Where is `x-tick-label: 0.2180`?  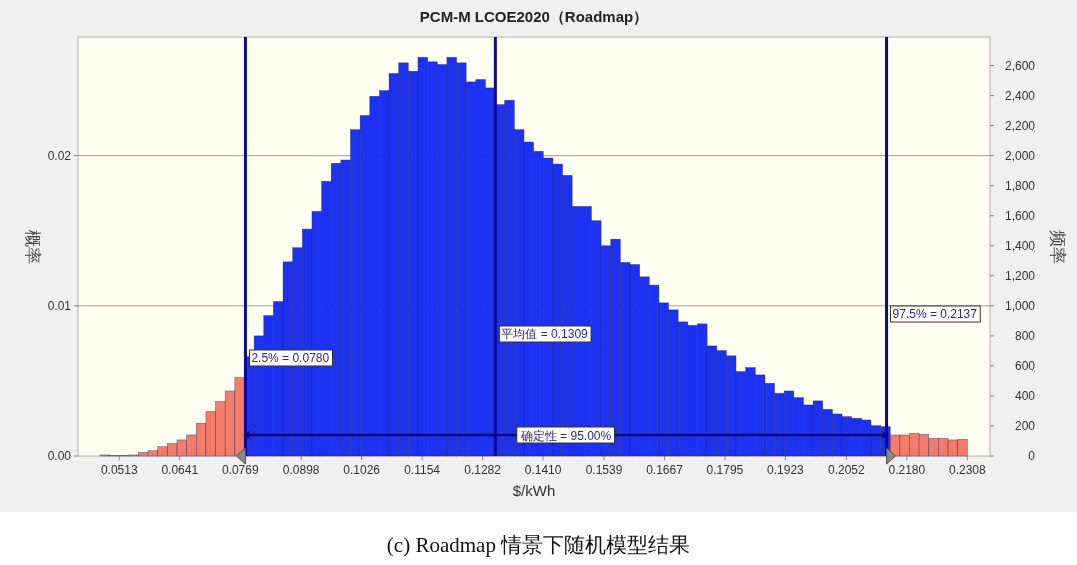
x-tick-label: 0.2180 is located at coordinates (907, 470).